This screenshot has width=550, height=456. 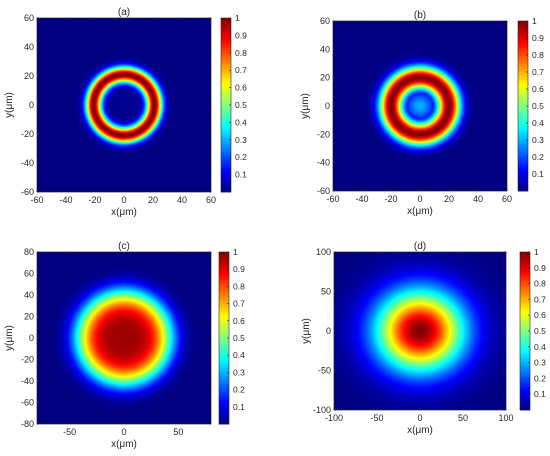 What do you see at coordinates (27, 424) in the screenshot?
I see `y-tick-label: -80` at bounding box center [27, 424].